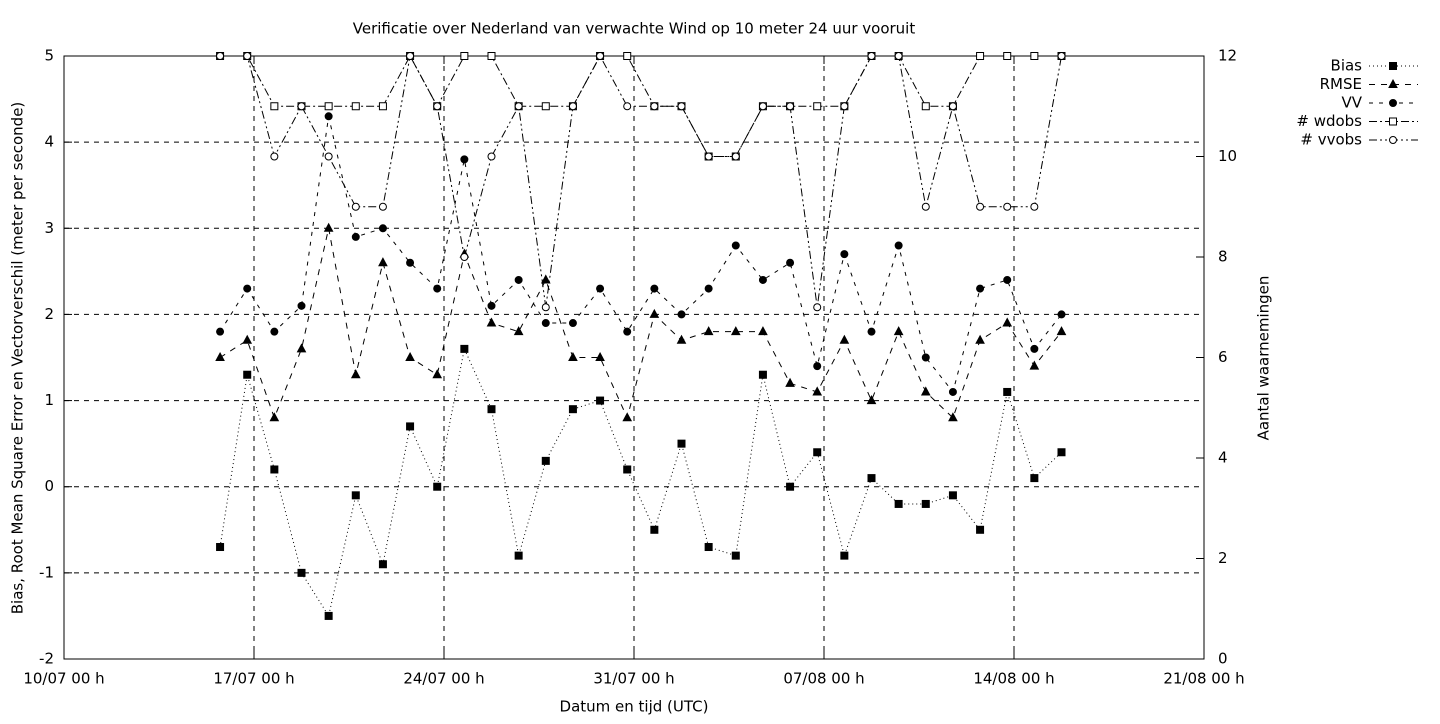  What do you see at coordinates (253, 679) in the screenshot?
I see `x-tick-label: 17/07 00 h` at bounding box center [253, 679].